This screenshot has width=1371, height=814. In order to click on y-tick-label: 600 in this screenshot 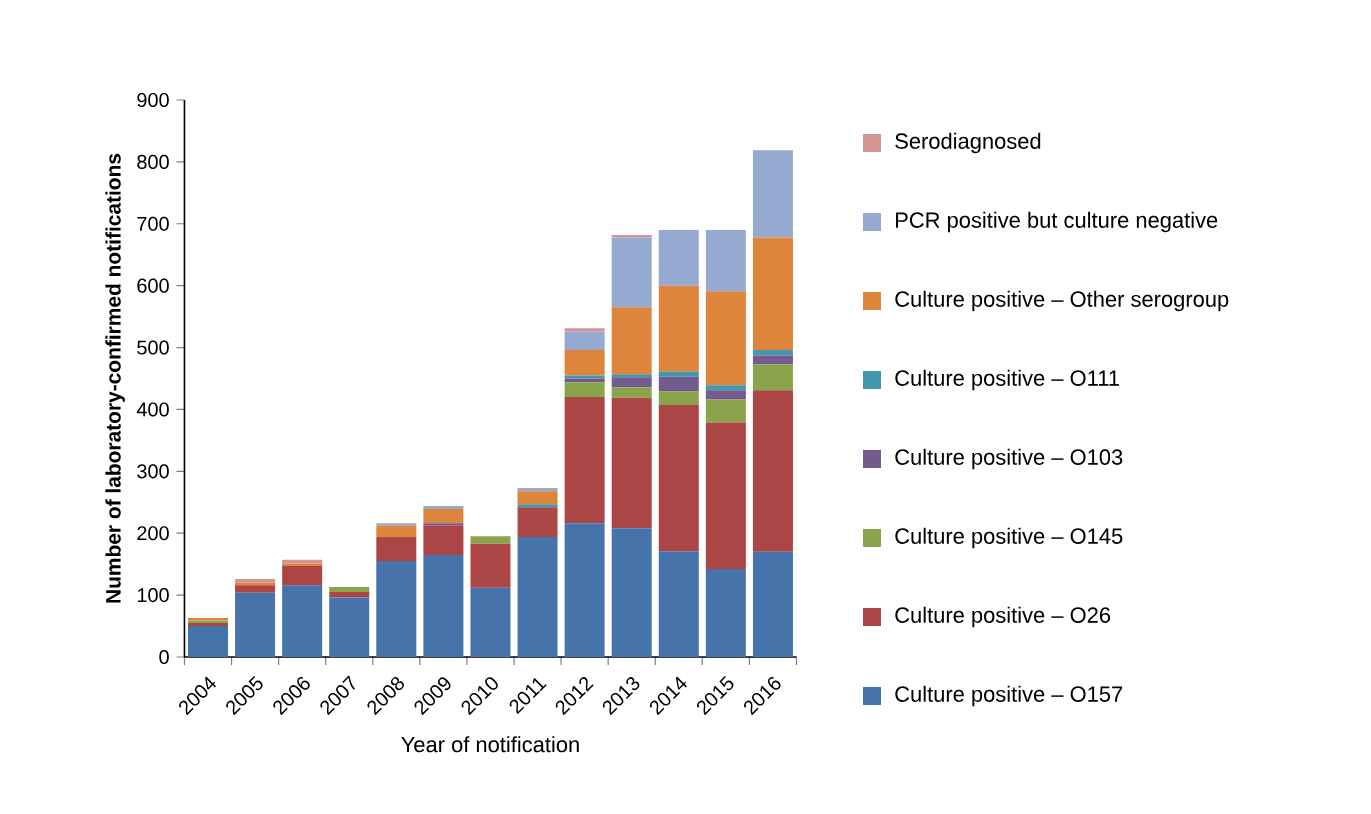, I will do `click(153, 285)`.